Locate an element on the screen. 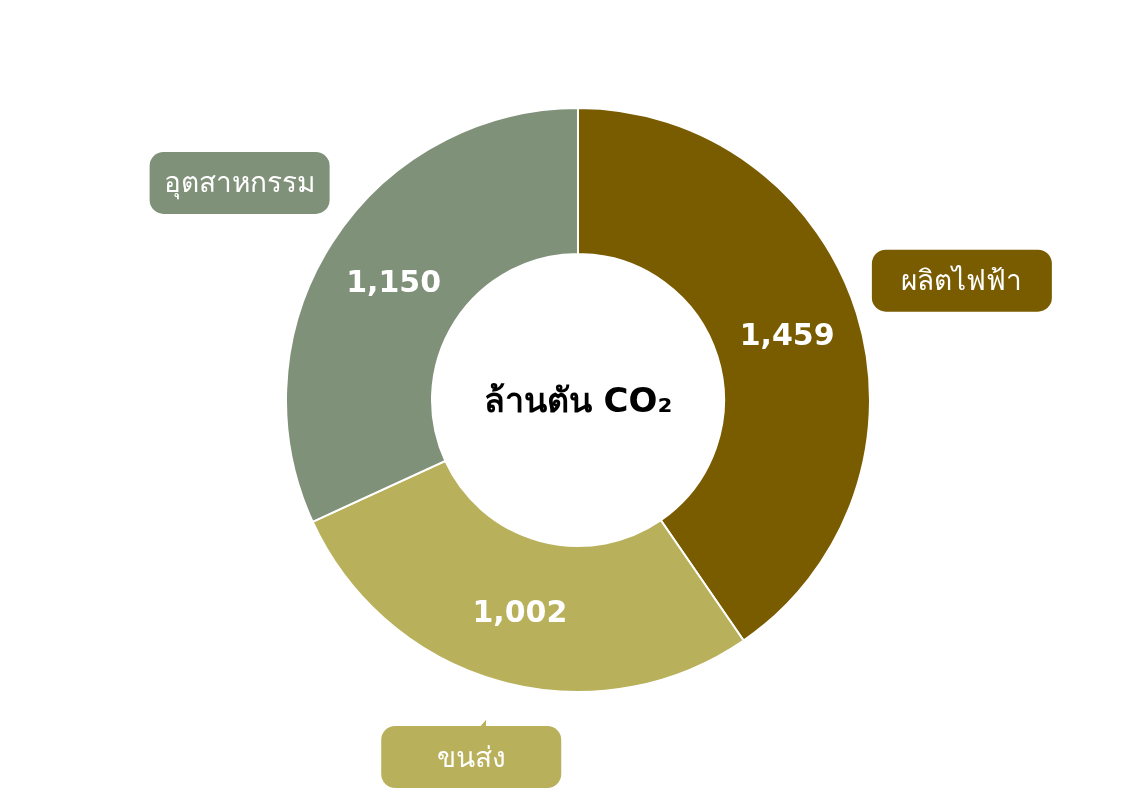  slice-label: อุตสาหกรรม is located at coordinates (240, 183).